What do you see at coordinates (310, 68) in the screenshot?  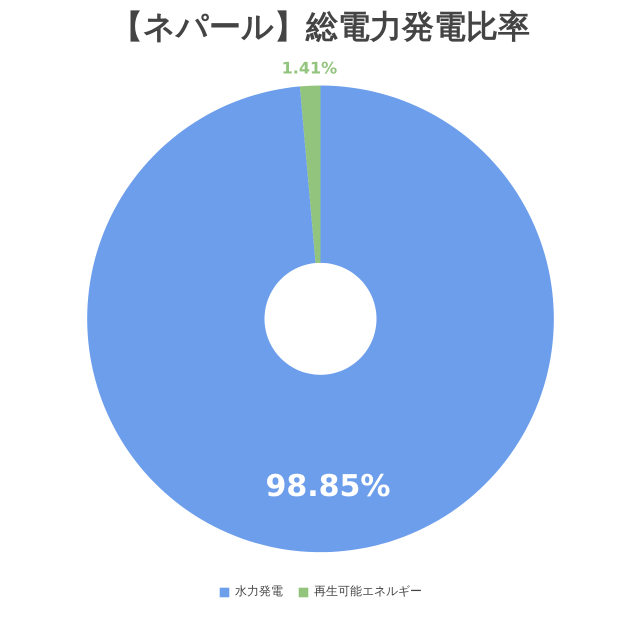 I see `data-label: 1.41%` at bounding box center [310, 68].